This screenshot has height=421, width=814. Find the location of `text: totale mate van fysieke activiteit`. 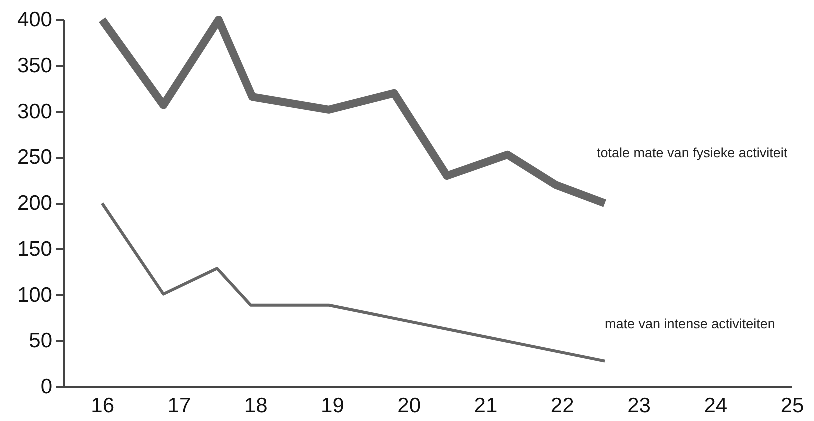

text: totale mate van fysieke activiteit is located at coordinates (692, 153).